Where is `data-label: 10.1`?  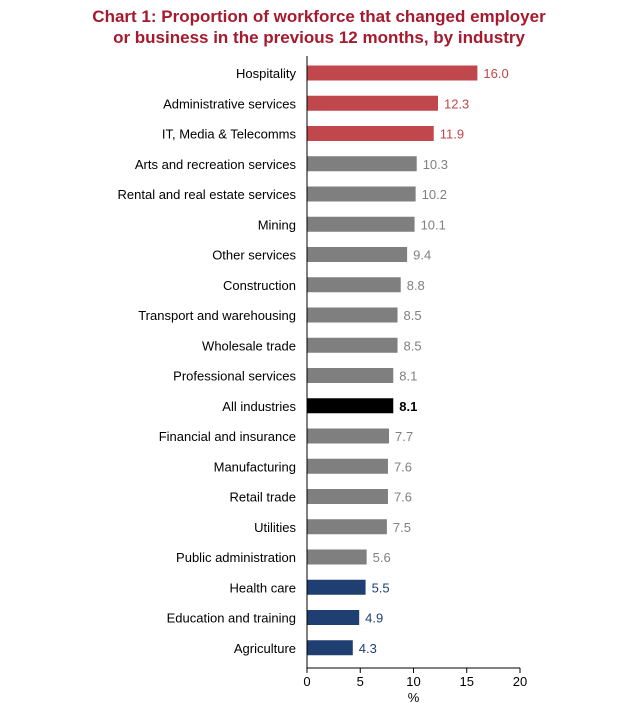
data-label: 10.1 is located at coordinates (433, 224).